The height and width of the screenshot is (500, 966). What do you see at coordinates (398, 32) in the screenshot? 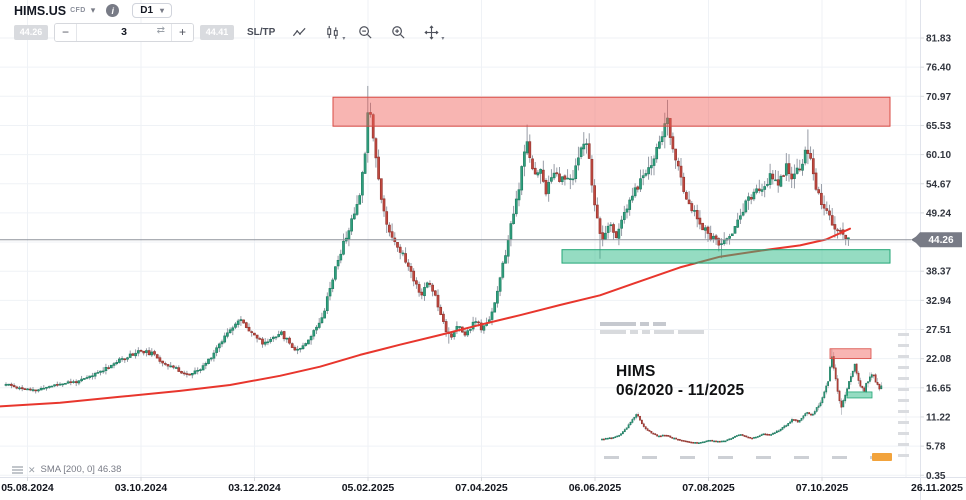
I see `zoom-in-icon` at bounding box center [398, 32].